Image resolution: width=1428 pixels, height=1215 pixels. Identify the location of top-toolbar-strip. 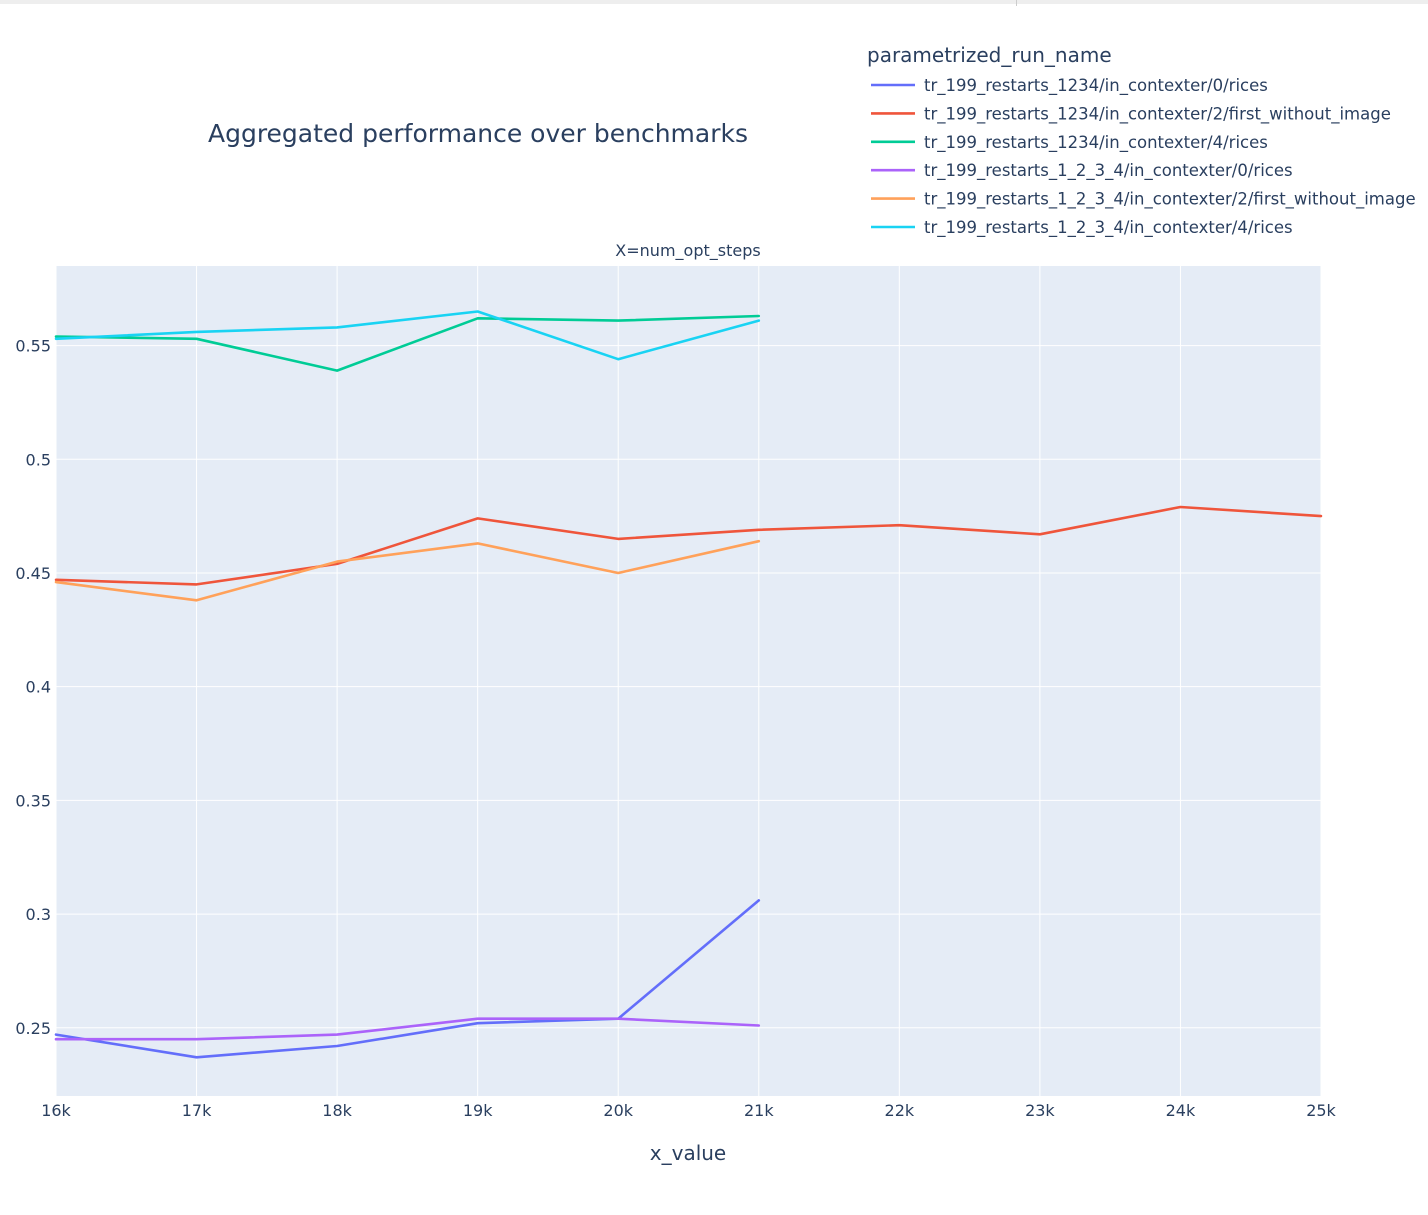
(714, 2).